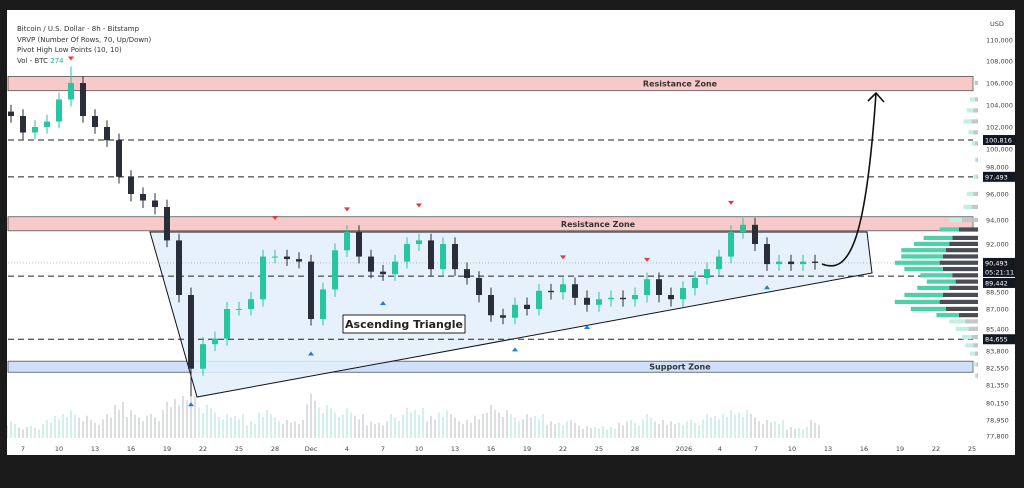  I want to click on x-tick-label: 4, so click(720, 449).